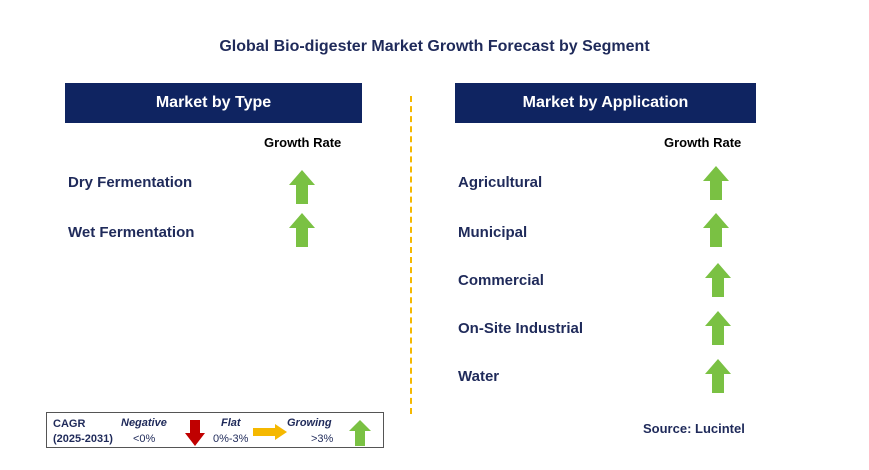  I want to click on source-credit: Source: Lucintel, so click(694, 428).